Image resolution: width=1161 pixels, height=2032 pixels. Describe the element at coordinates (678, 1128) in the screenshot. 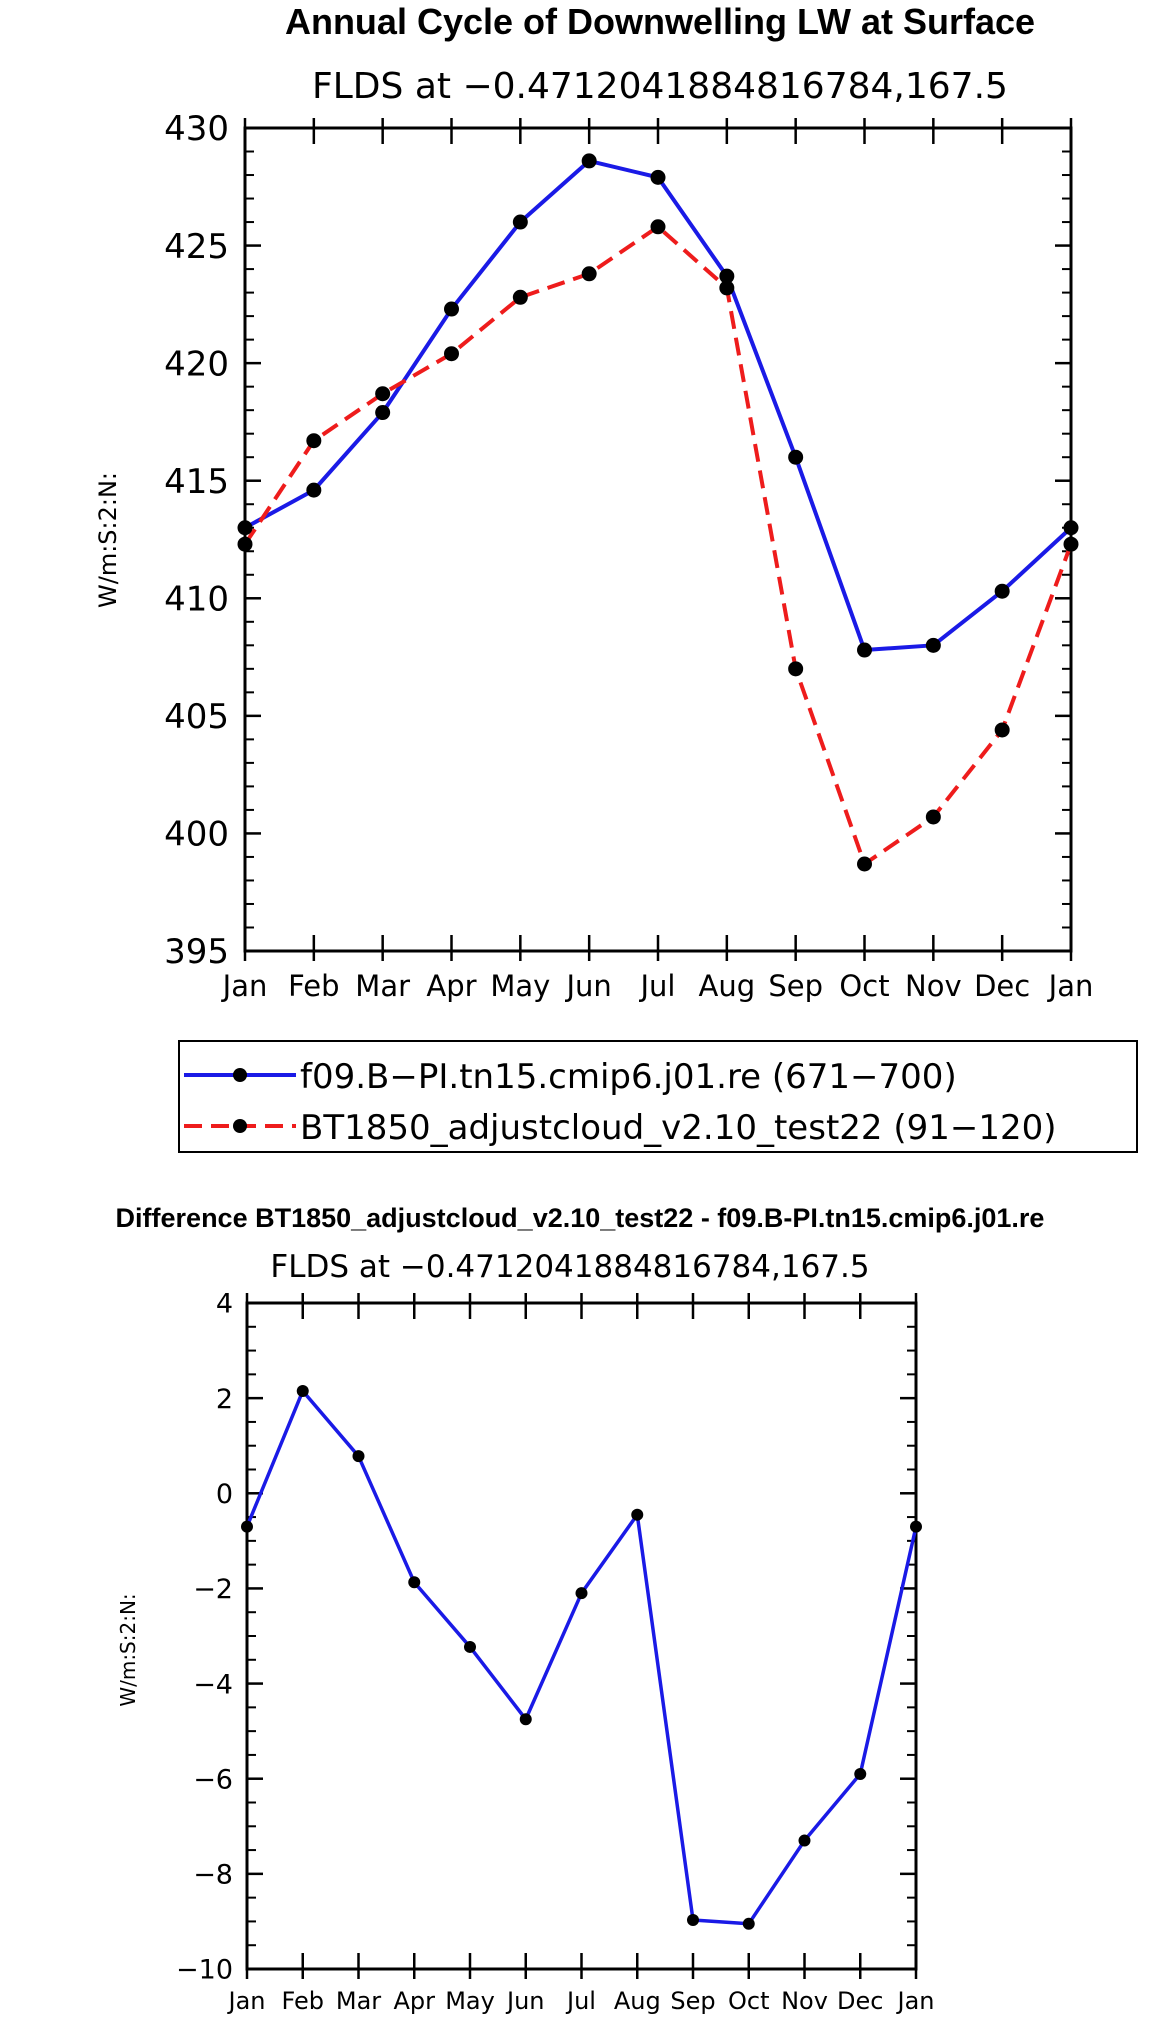

I see `legend-label-2: BT1850_adjustcloud_v2.10_test22 (91−120)` at that location.